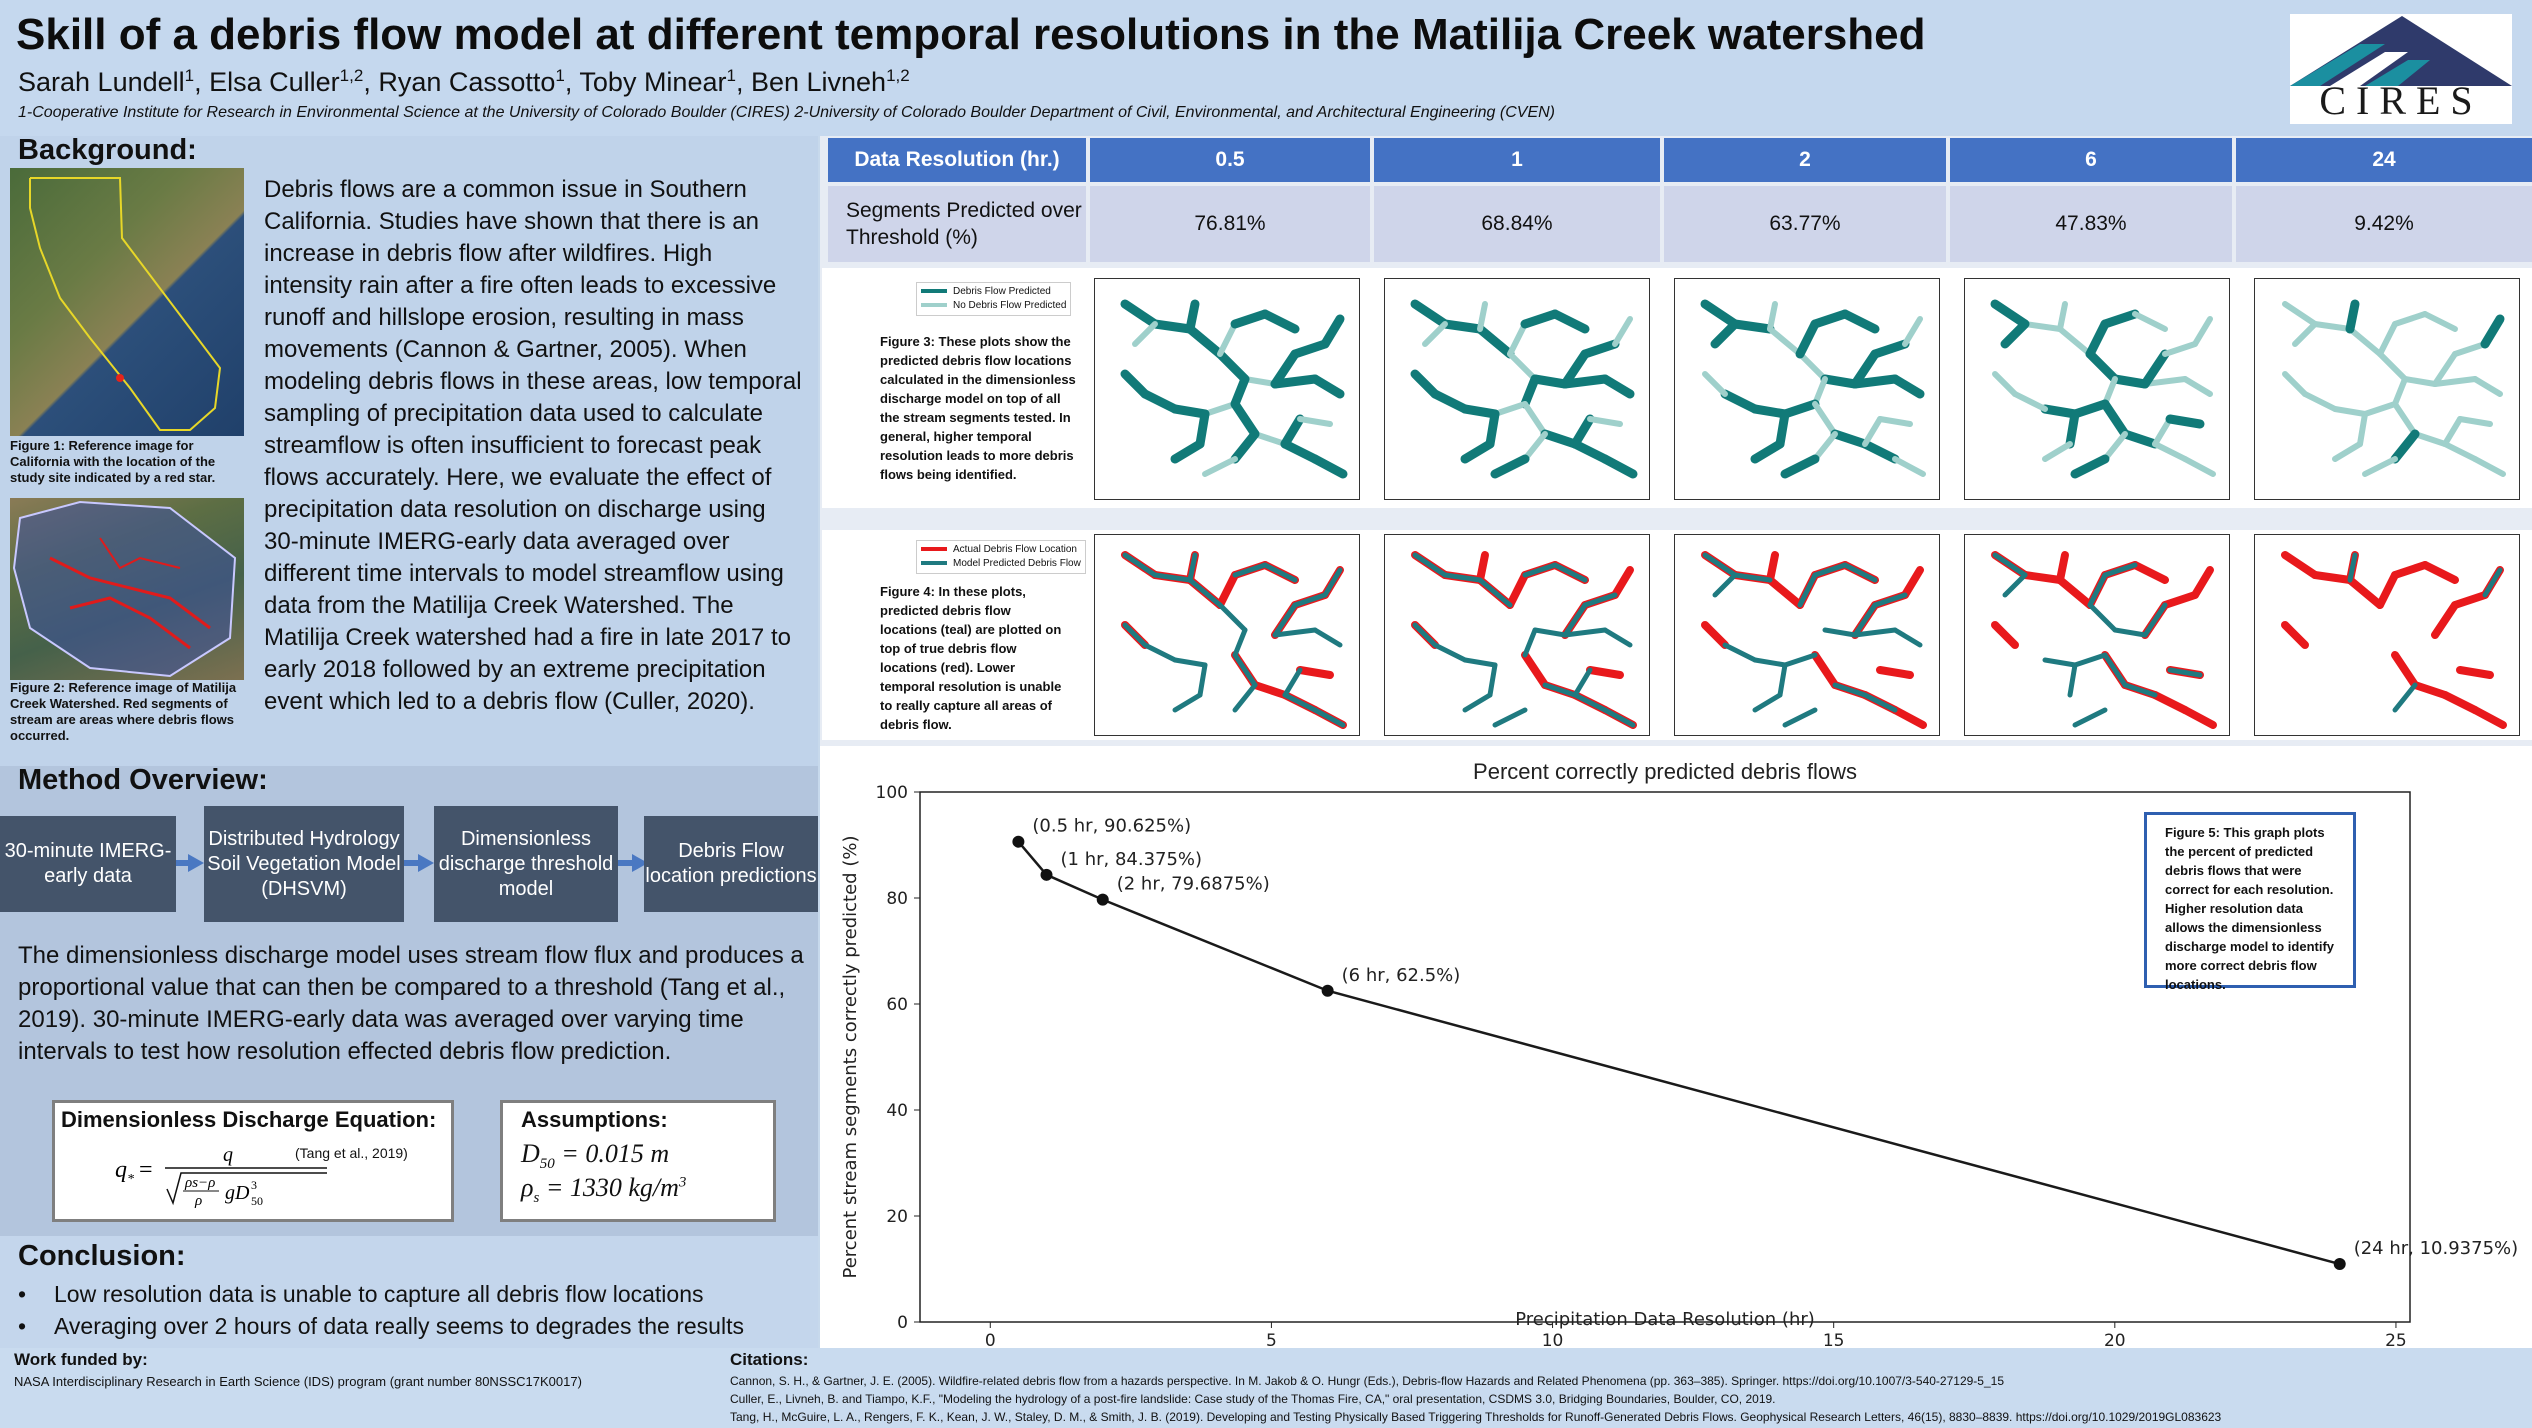  Describe the element at coordinates (124, 589) in the screenshot. I see `watershed-outline-icon` at that location.